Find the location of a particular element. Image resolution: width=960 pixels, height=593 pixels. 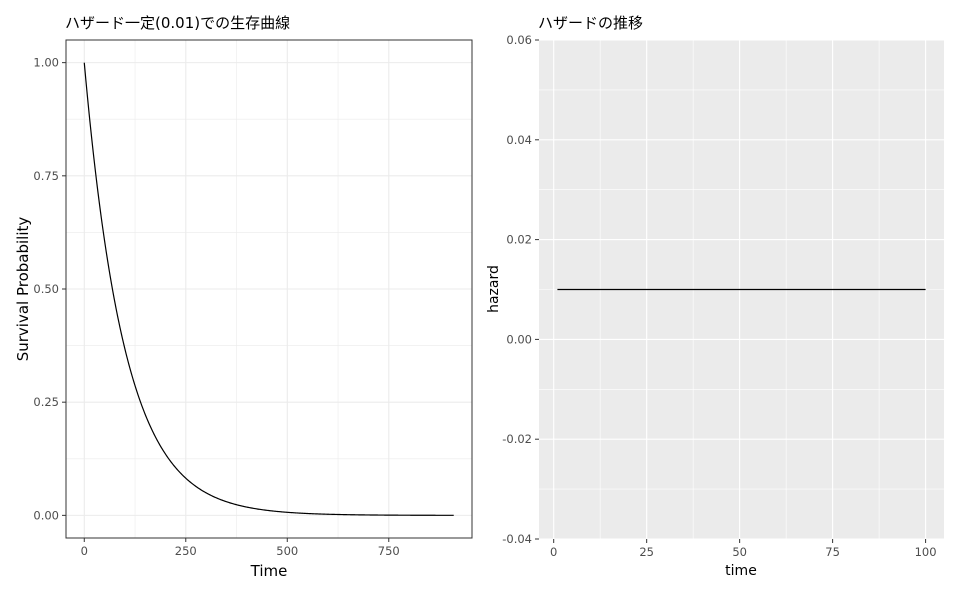

hazard-plot-x-axis: 0 25 50 75 100 is located at coordinates (743, 549).